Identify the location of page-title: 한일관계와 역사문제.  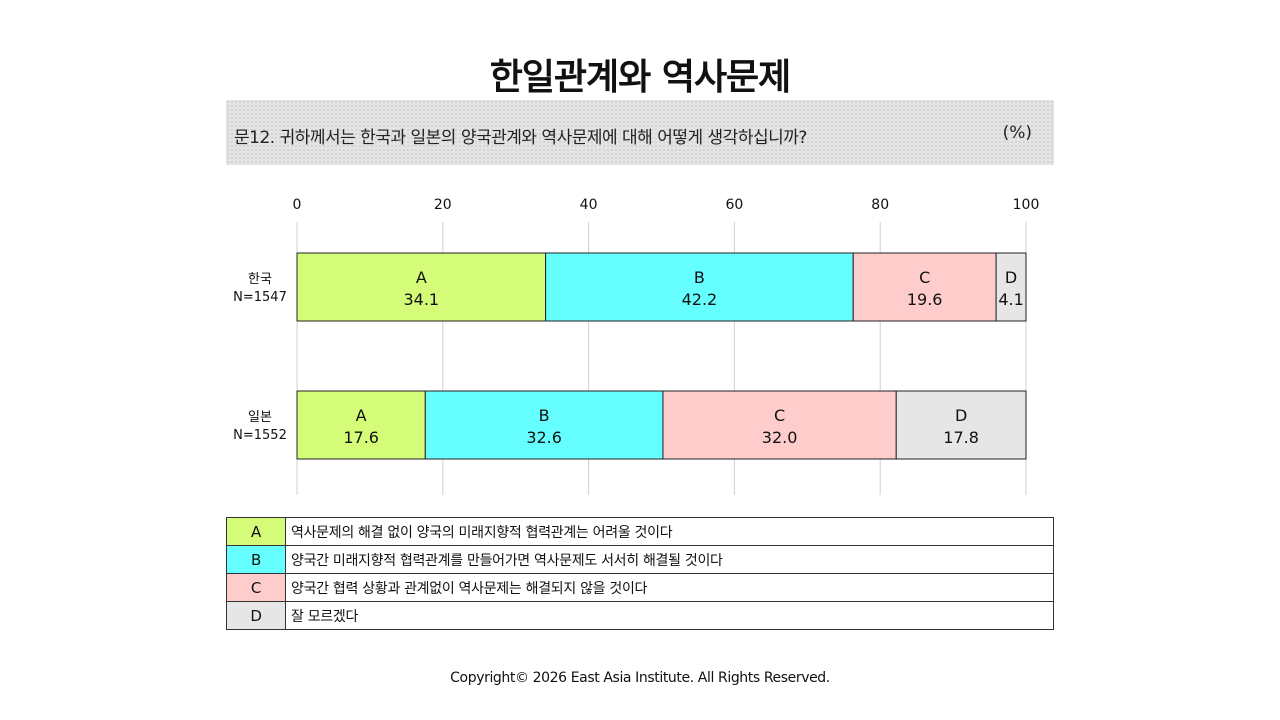
(640, 77).